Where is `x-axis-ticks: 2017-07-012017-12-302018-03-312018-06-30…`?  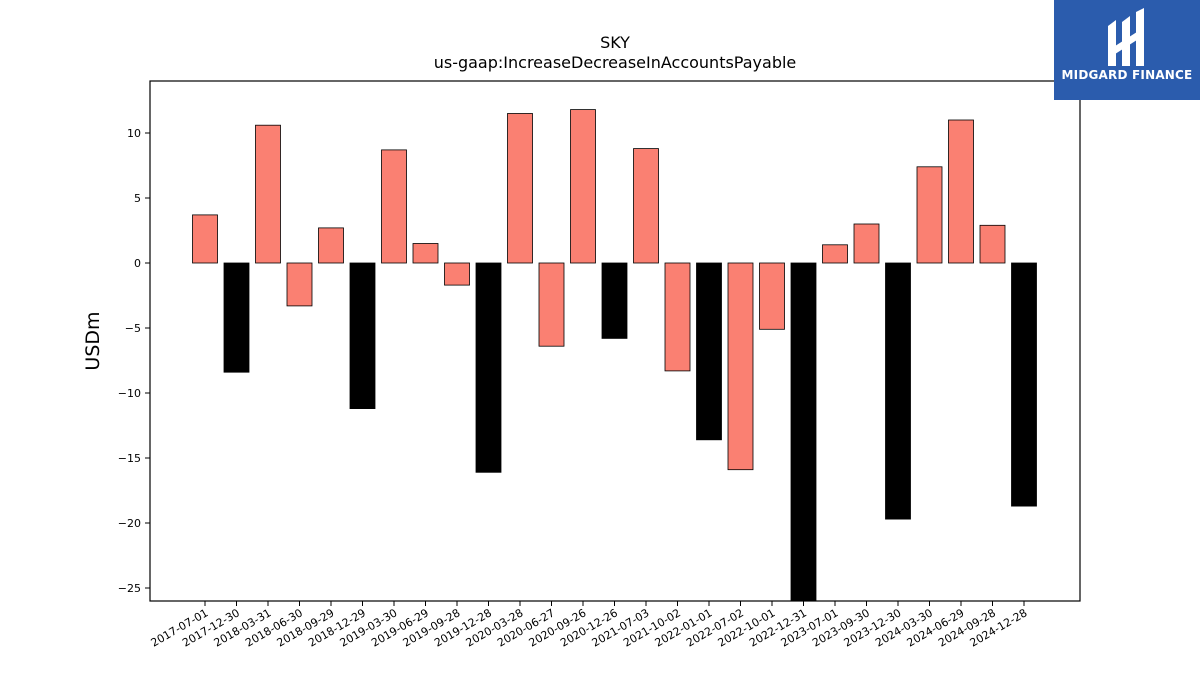 x-axis-ticks: 2017-07-012017-12-302018-03-312018-06-30… is located at coordinates (589, 625).